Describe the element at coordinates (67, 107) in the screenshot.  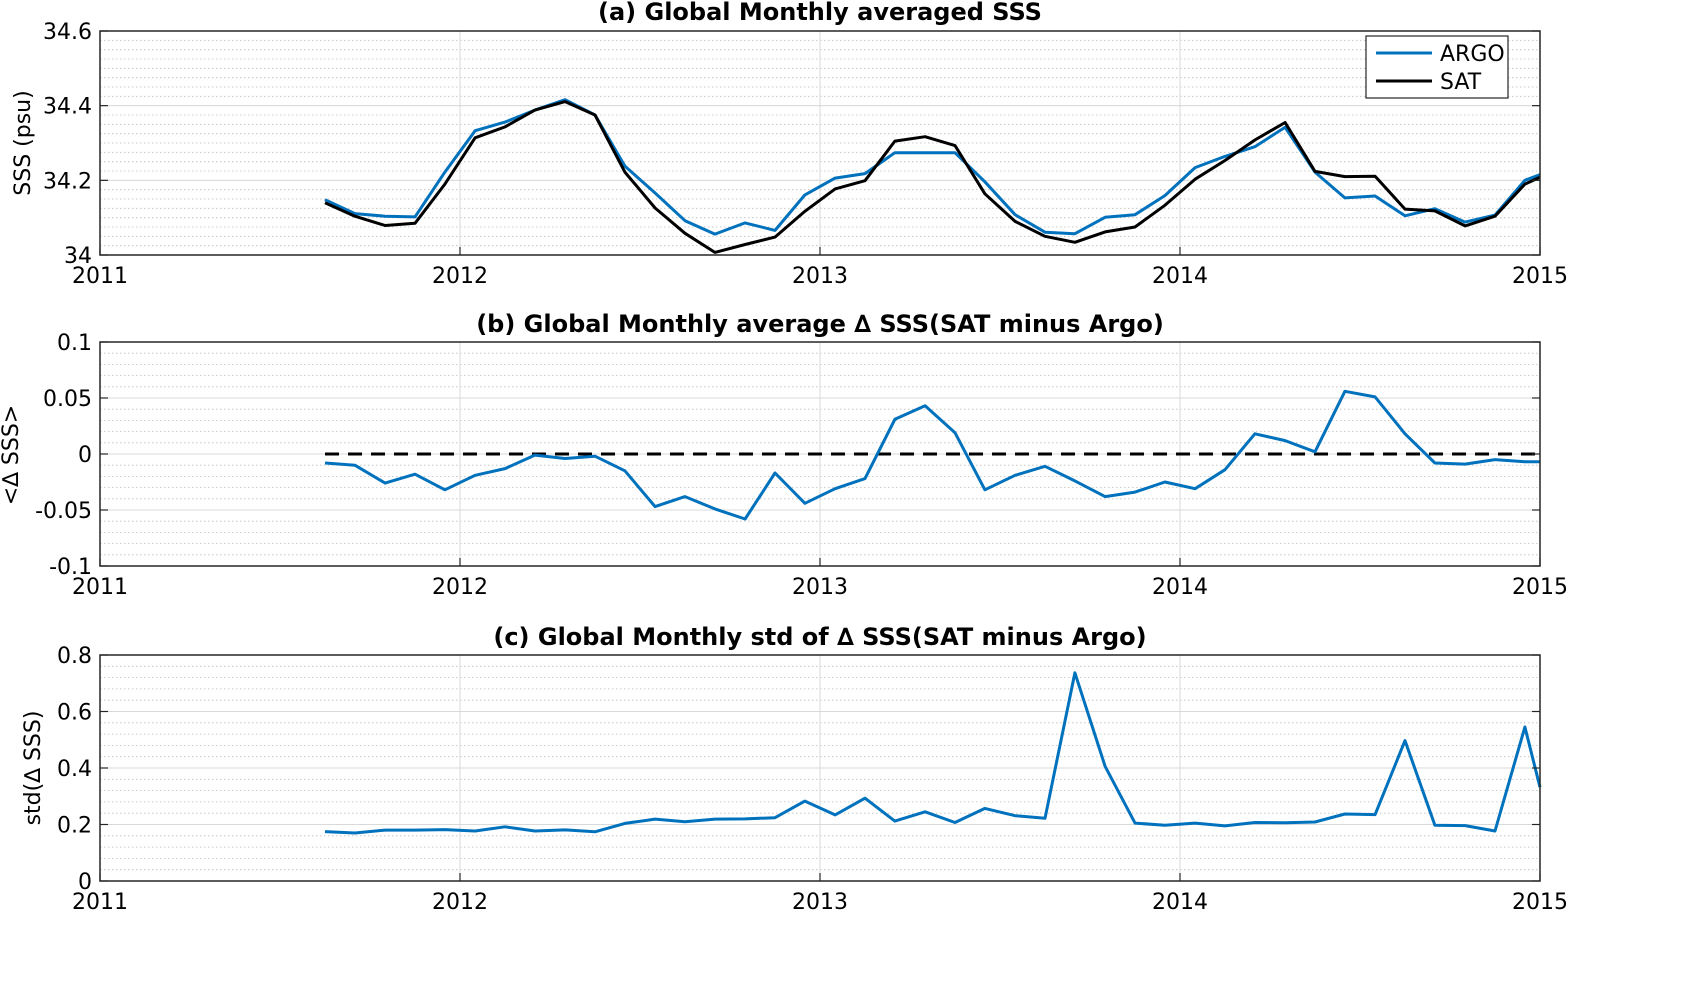
I see `y-tick-label: 34.4` at that location.